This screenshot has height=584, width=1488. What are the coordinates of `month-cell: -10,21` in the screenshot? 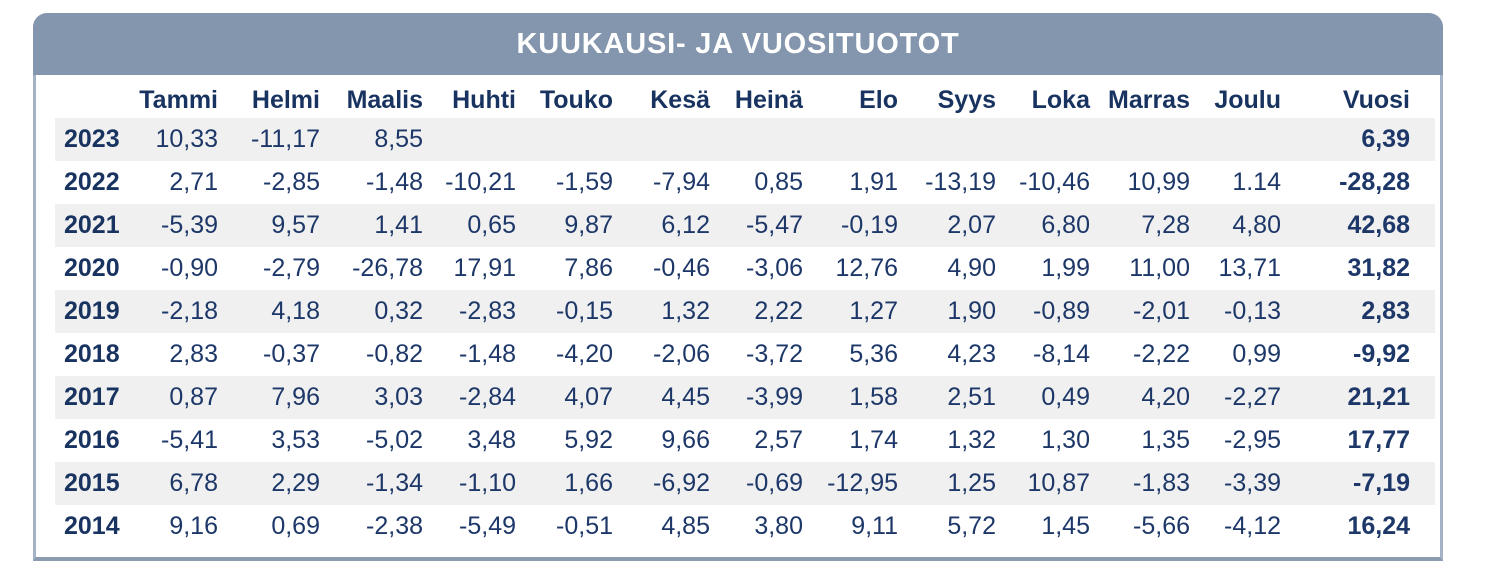 It's located at (480, 182).